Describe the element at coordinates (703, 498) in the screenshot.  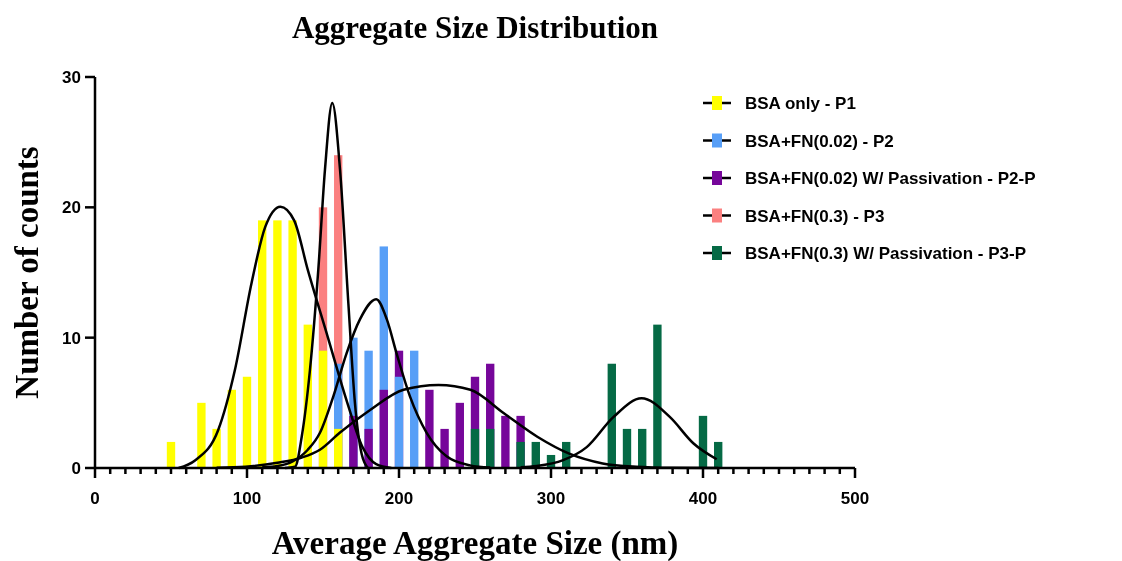
I see `x-tick-label: 400` at that location.